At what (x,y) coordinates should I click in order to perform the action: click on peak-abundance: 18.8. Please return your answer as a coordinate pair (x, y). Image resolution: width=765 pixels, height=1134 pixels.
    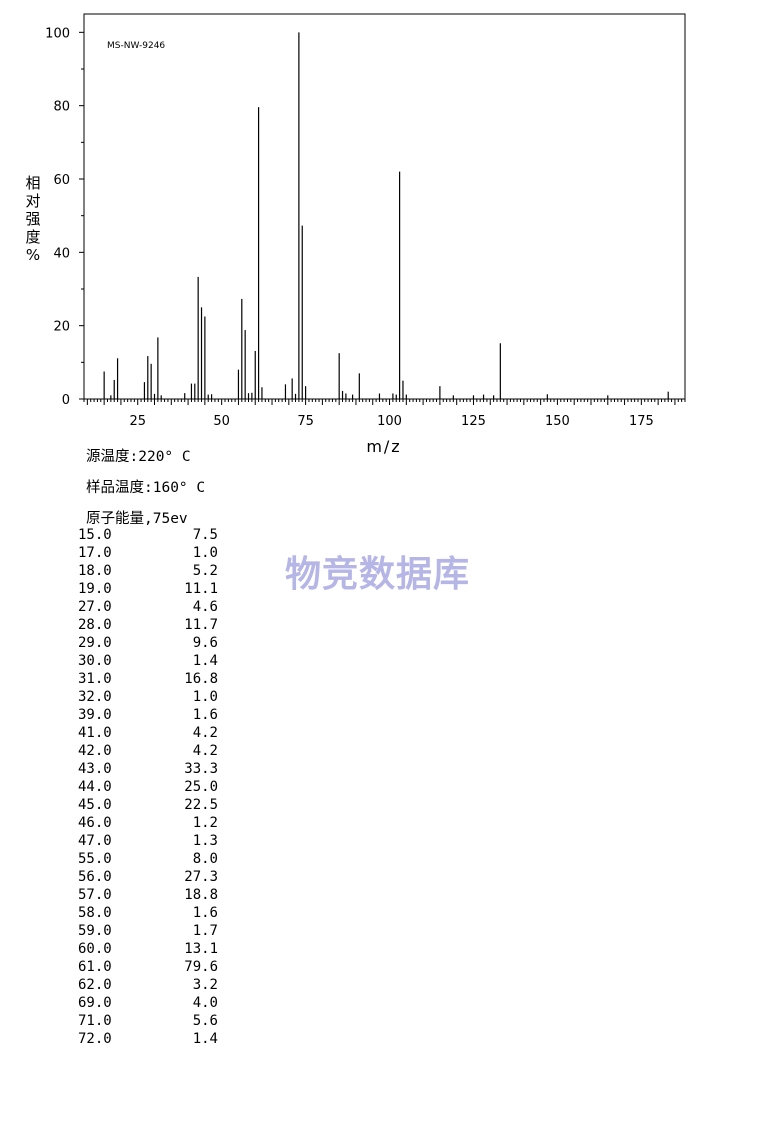
    Looking at the image, I should click on (201, 895).